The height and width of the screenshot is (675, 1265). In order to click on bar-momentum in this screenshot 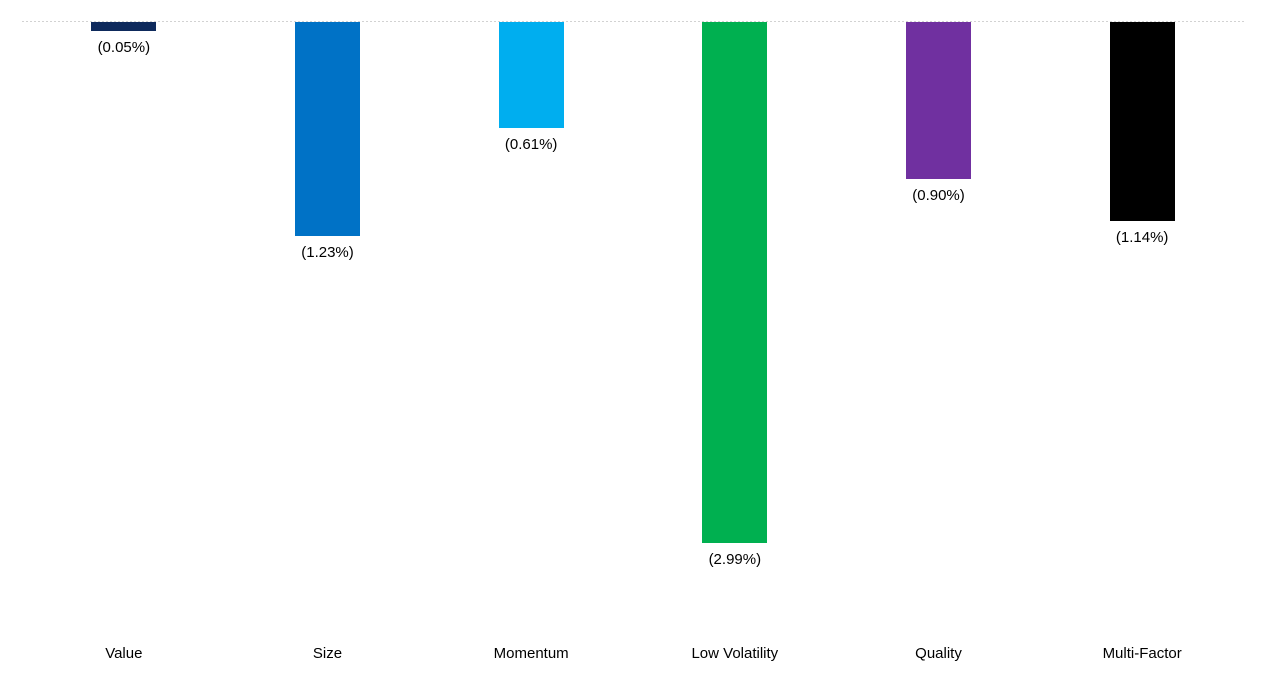, I will do `click(531, 75)`.